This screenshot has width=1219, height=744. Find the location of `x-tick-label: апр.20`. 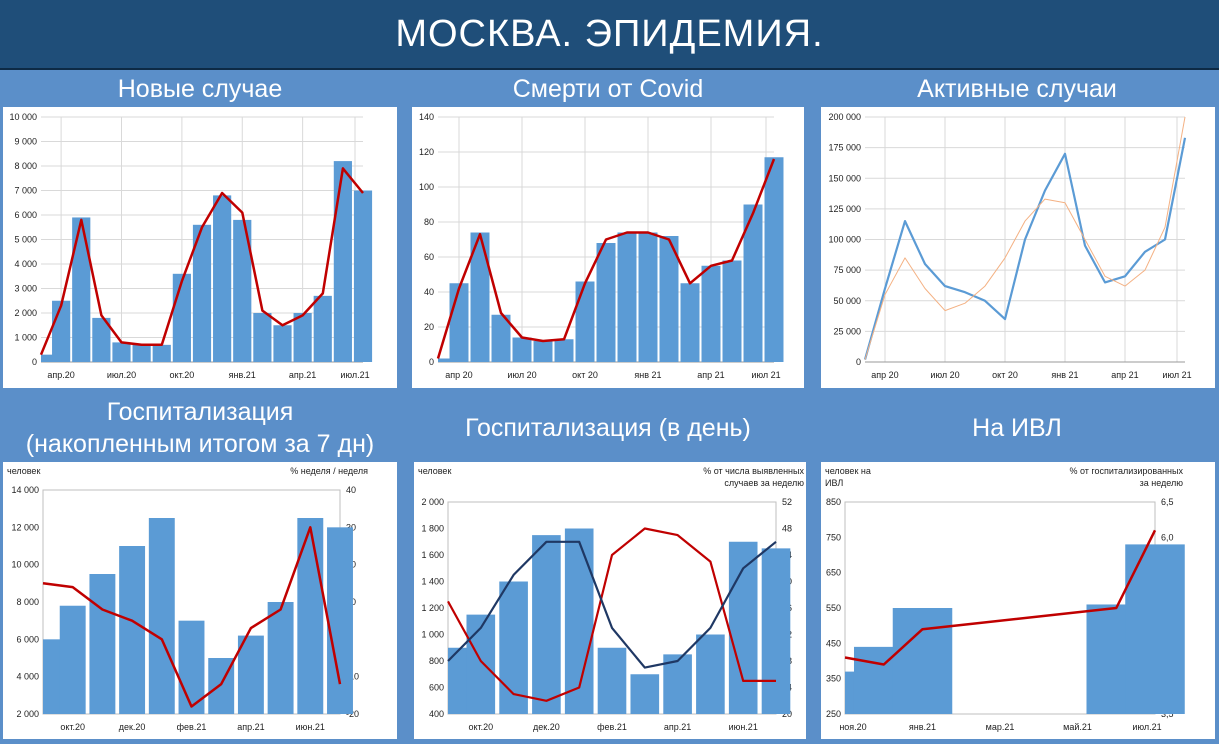

x-tick-label: апр.20 is located at coordinates (60, 375).